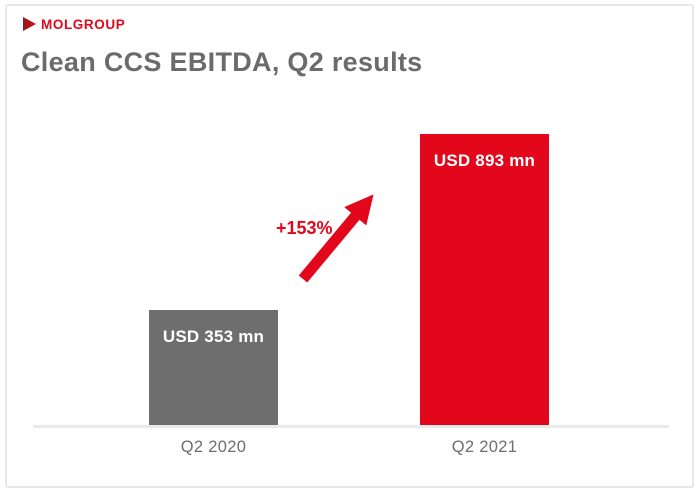 The width and height of the screenshot is (700, 494). Describe the element at coordinates (336, 238) in the screenshot. I see `growth-arrow-icon` at that location.